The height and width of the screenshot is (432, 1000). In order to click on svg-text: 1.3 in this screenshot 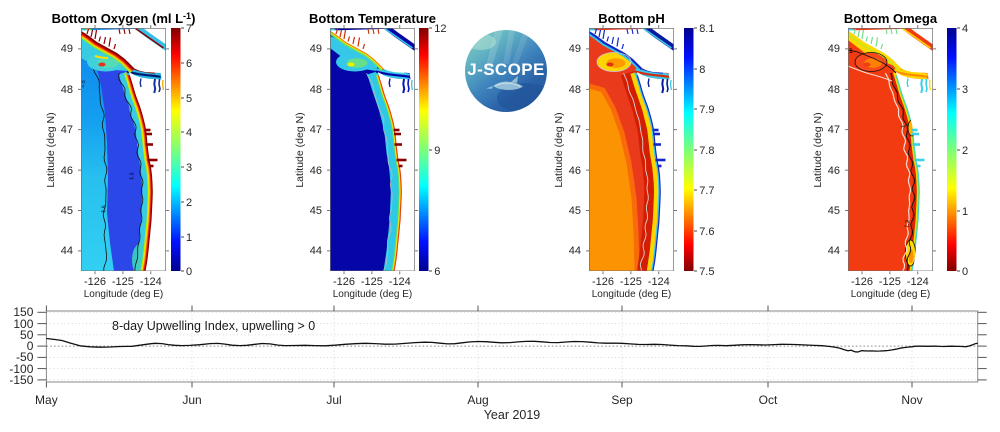, I will do `click(907, 224)`.